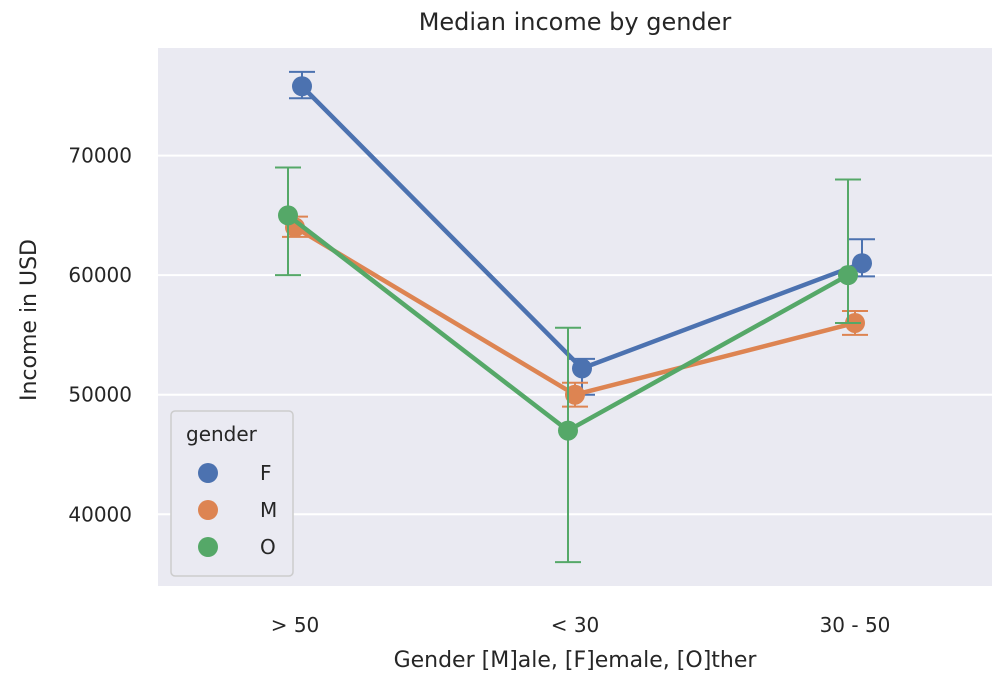 This screenshot has width=1008, height=700. Describe the element at coordinates (222, 434) in the screenshot. I see `legend-title: gender` at that location.